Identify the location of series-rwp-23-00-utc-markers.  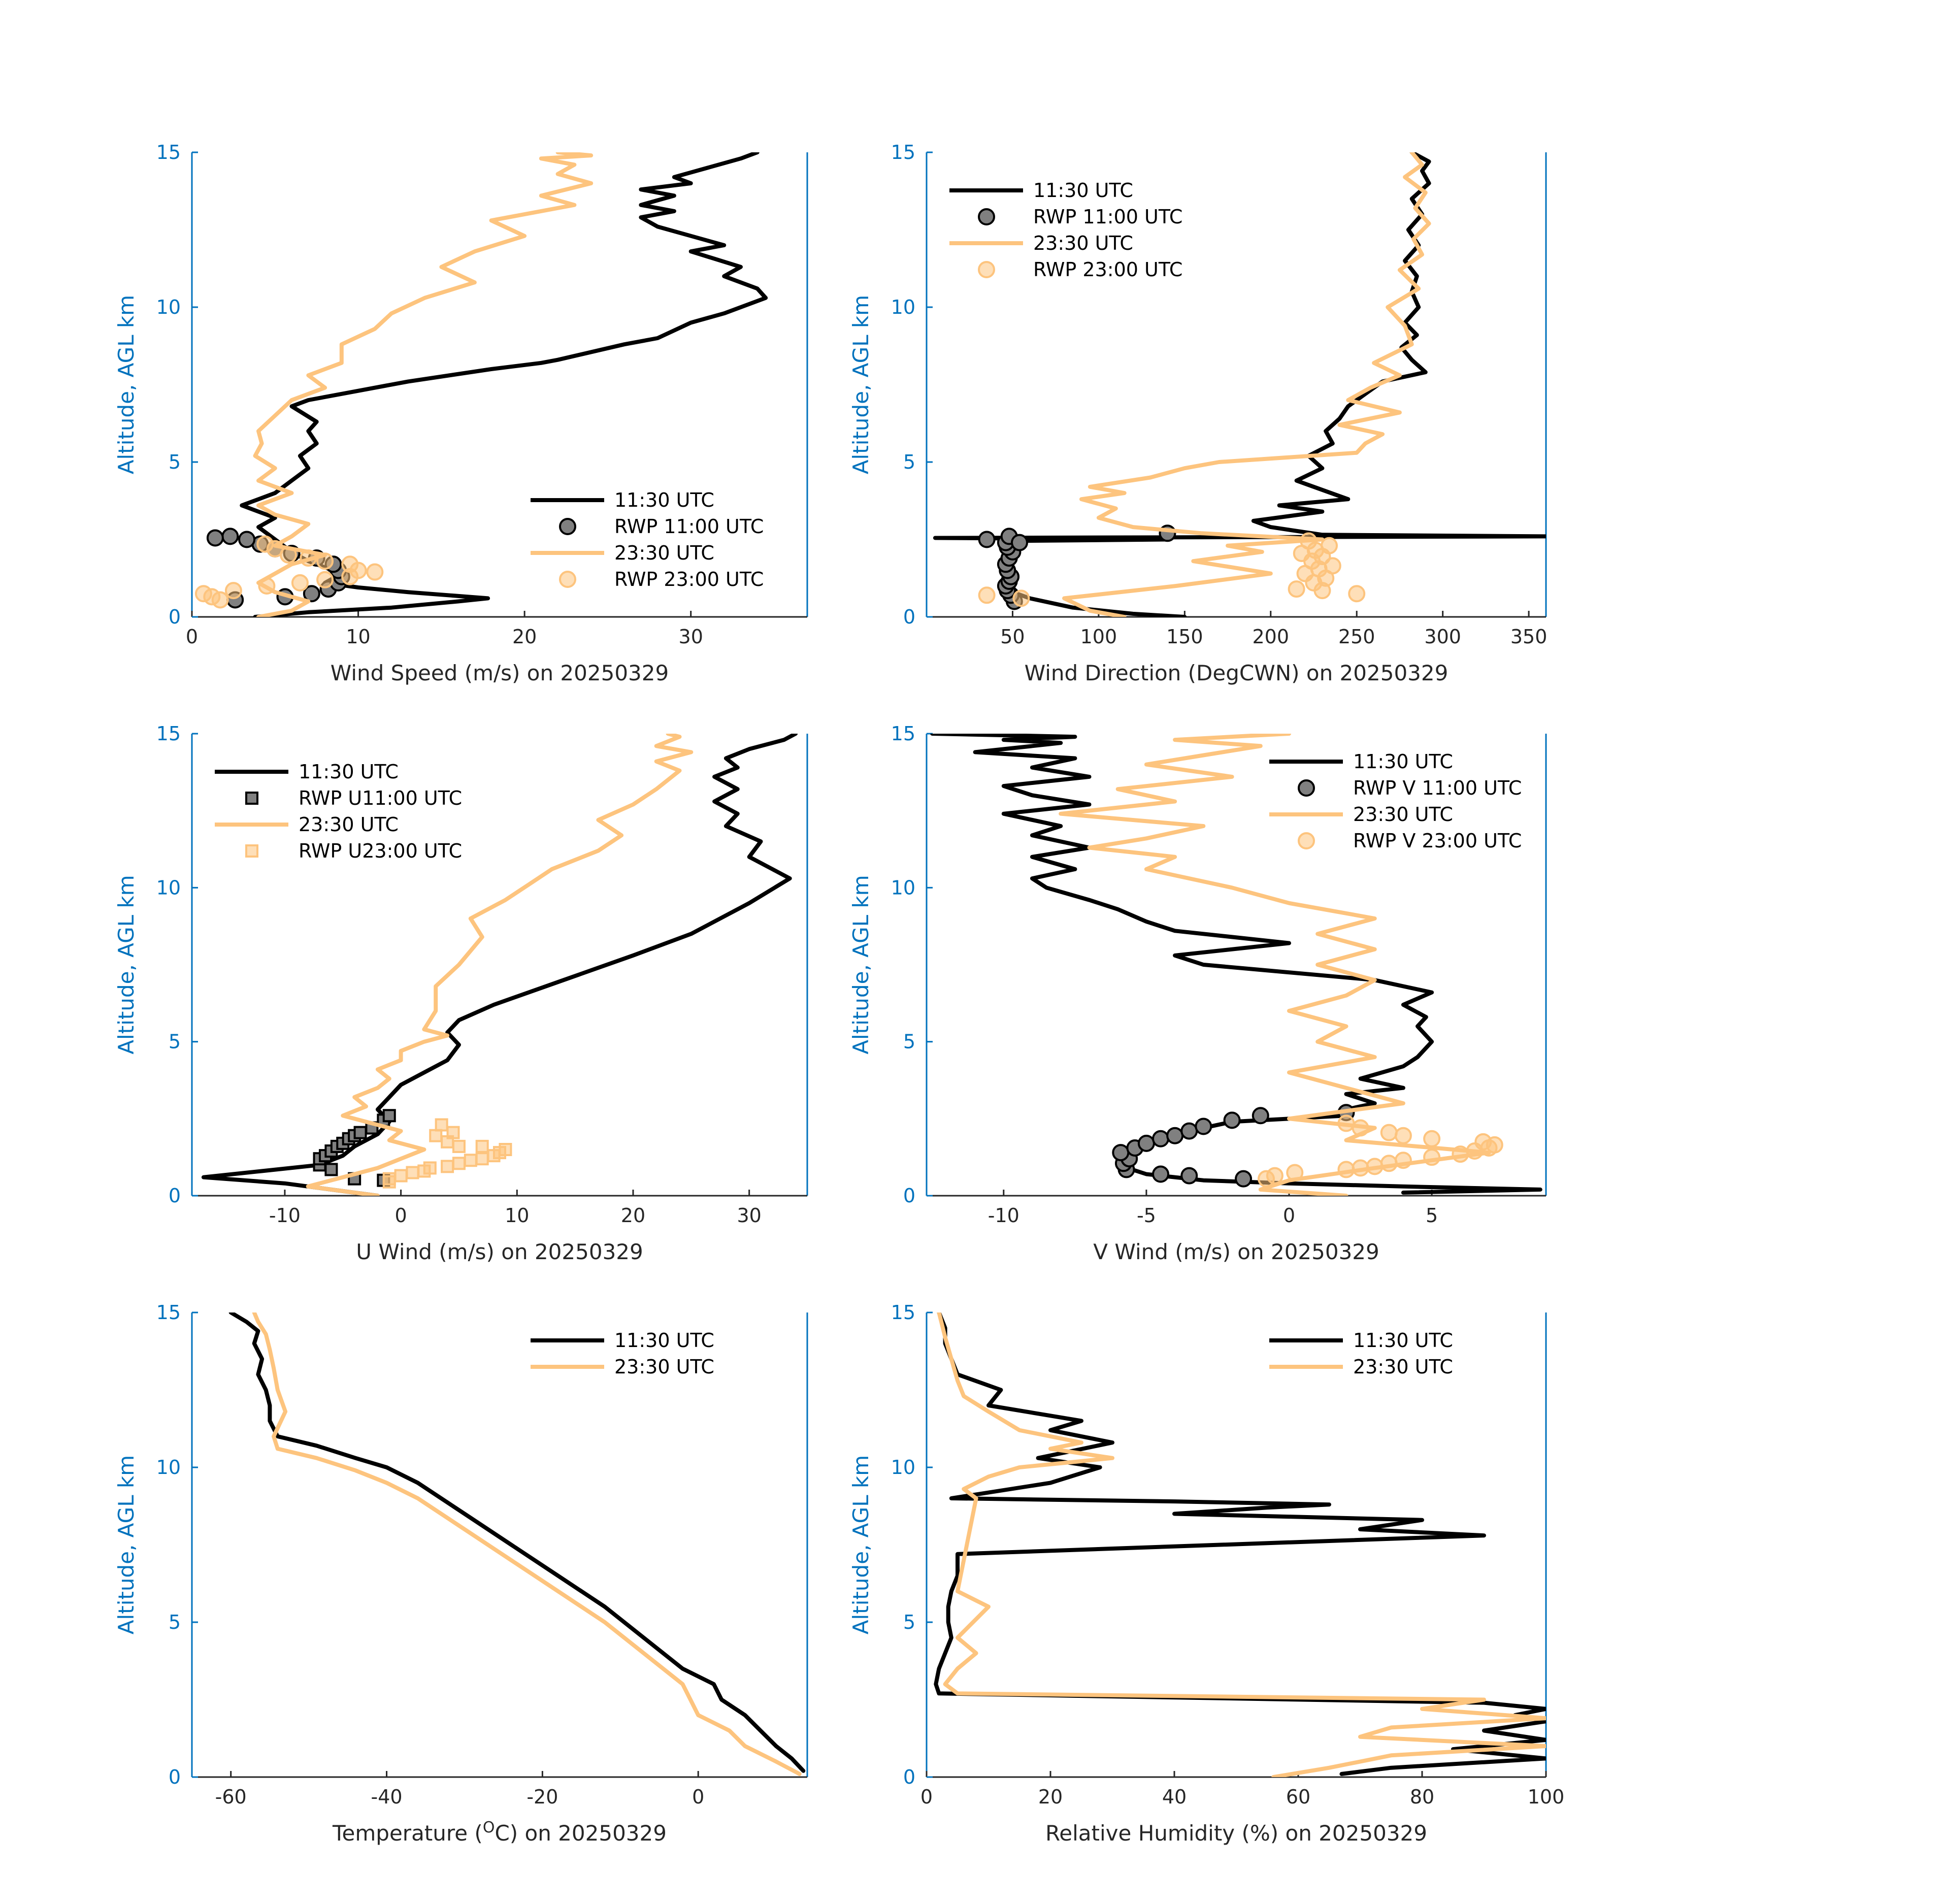
(1172, 570).